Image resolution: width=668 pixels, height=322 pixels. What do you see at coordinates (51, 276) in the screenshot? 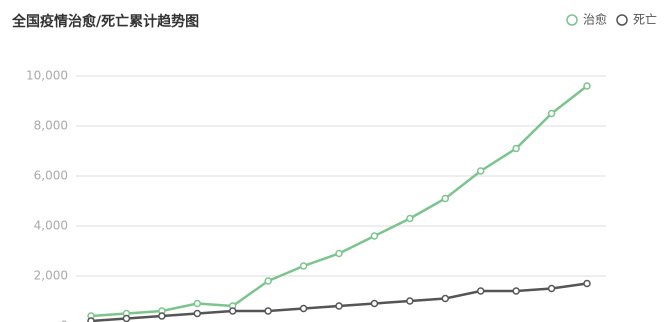
I see `y-tick-label: 2,000` at bounding box center [51, 276].